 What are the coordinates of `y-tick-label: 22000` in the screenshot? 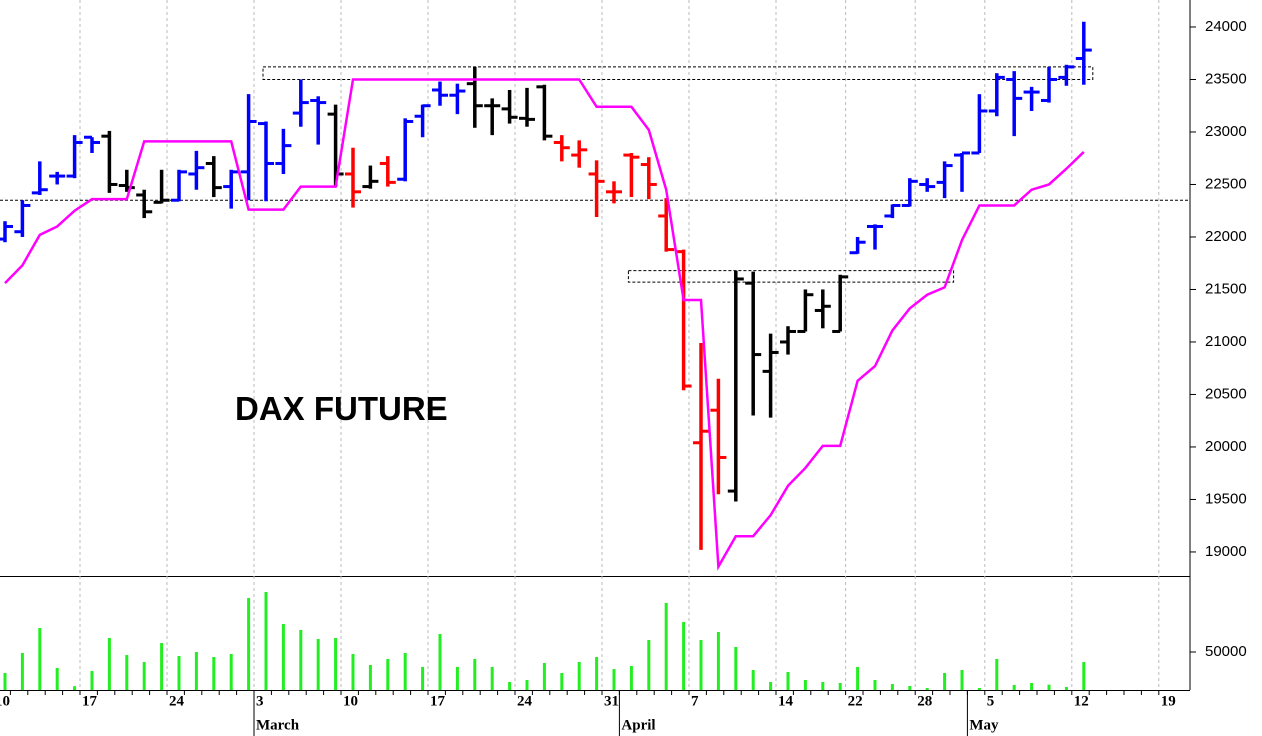 It's located at (1226, 236).